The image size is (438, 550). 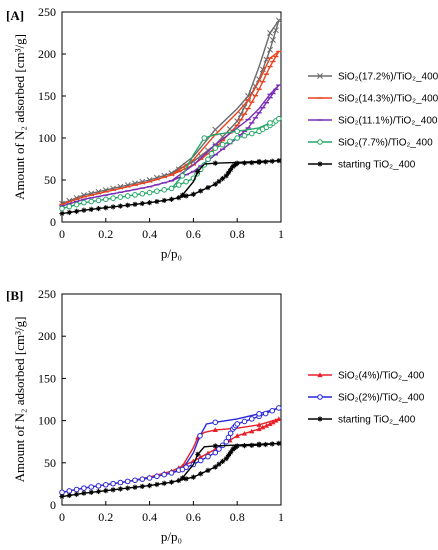 What do you see at coordinates (373, 99) in the screenshot?
I see `legend-item: SiO₂(14.3%)/TiO₂_400` at bounding box center [373, 99].